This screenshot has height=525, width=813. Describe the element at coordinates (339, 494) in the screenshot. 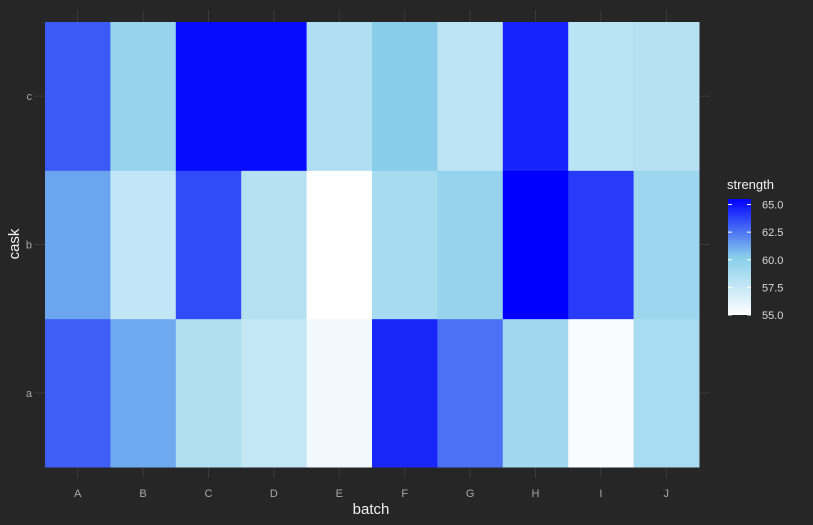

I see `x-tick-label: E` at that location.